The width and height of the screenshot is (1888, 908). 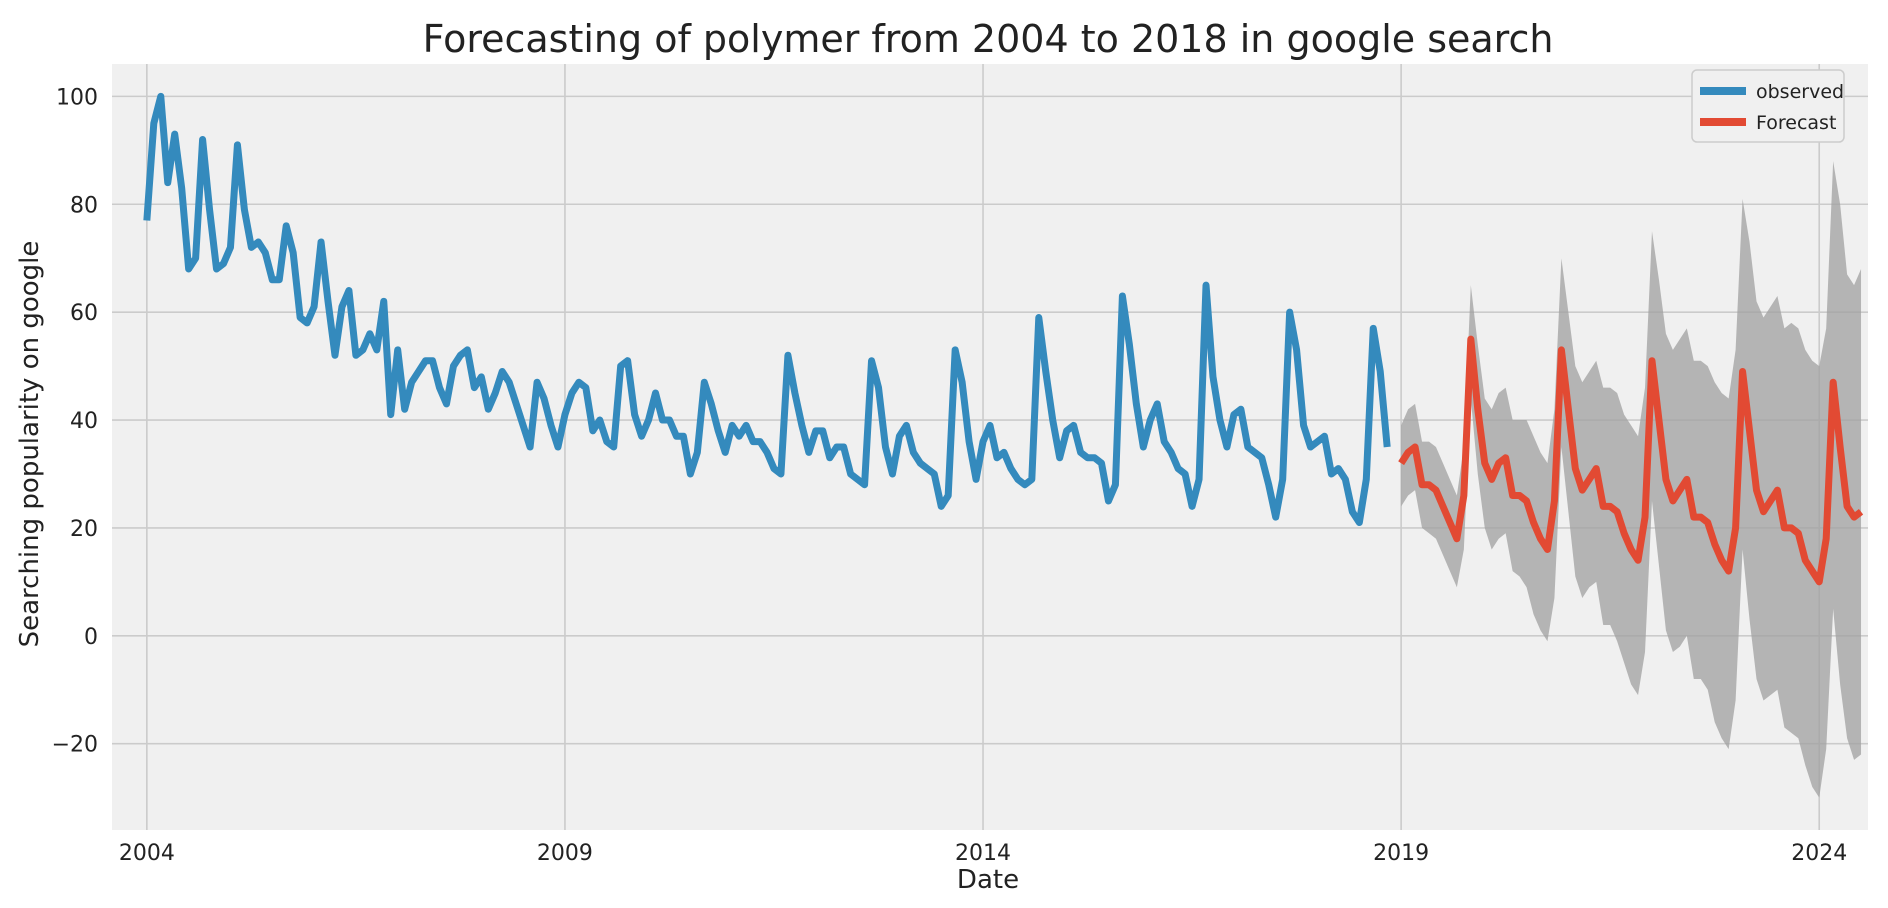 What do you see at coordinates (84, 421) in the screenshot?
I see `y-tick-label: 40` at bounding box center [84, 421].